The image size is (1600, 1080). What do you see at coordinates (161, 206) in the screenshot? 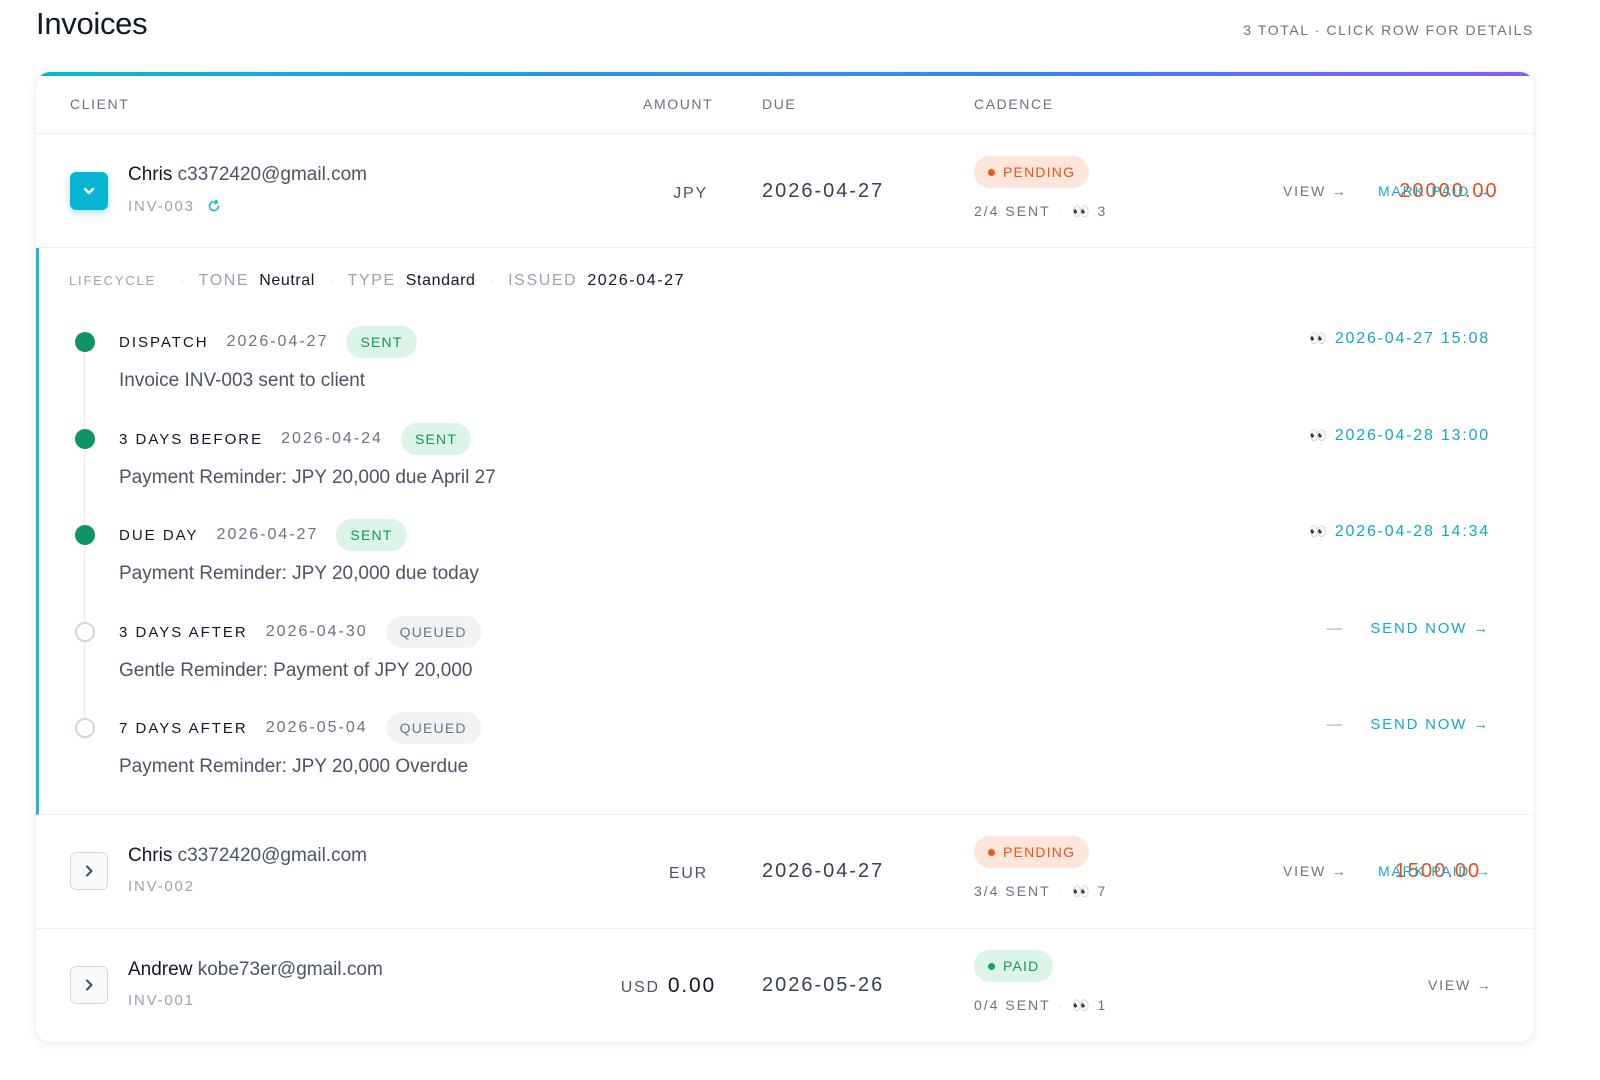
I see `invoice-id: INV-003` at bounding box center [161, 206].